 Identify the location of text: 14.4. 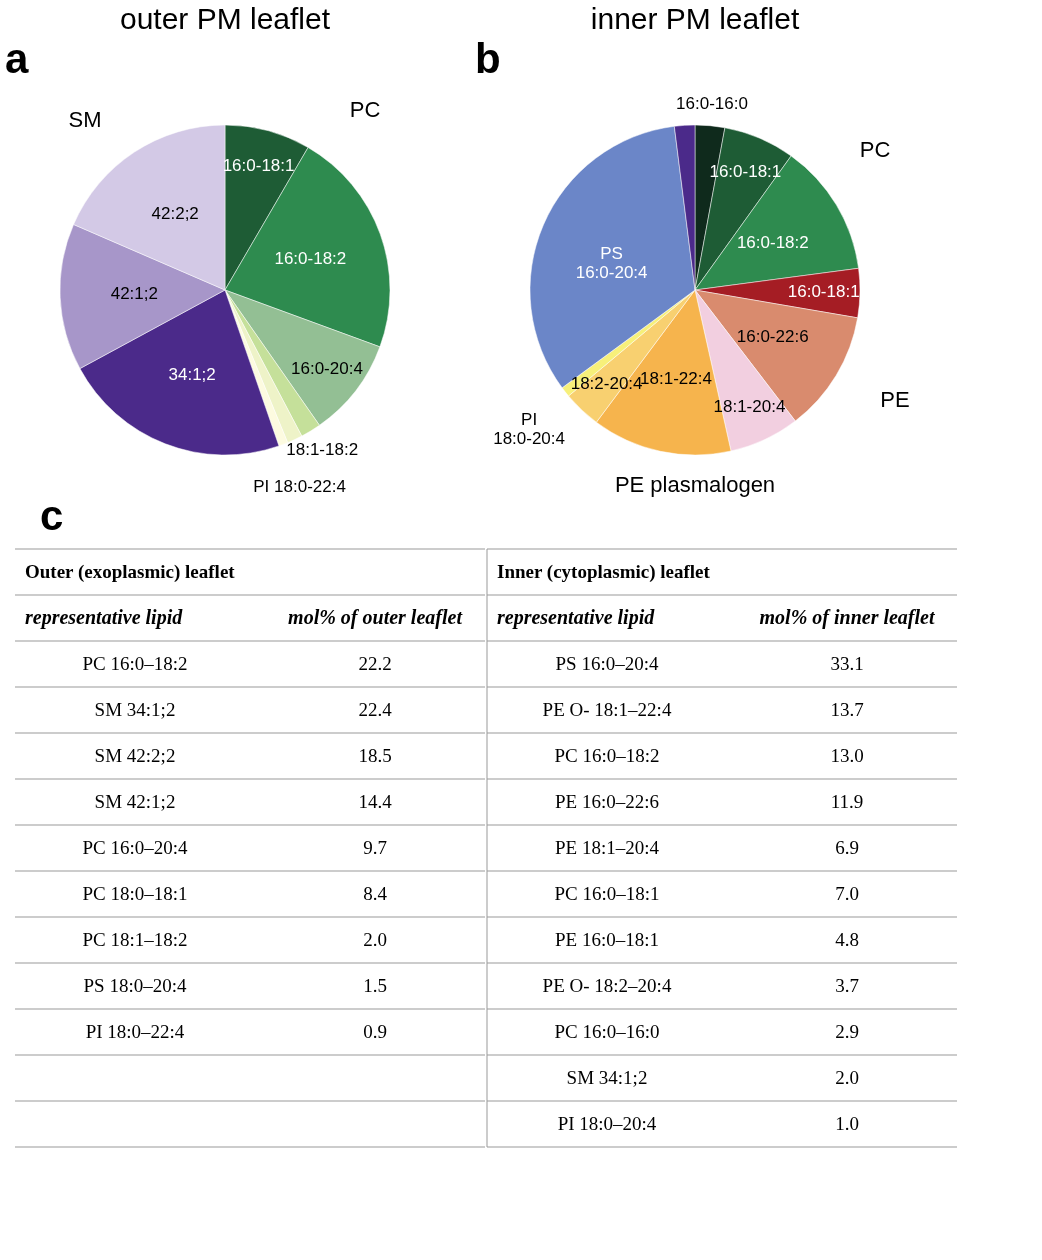
(375, 801).